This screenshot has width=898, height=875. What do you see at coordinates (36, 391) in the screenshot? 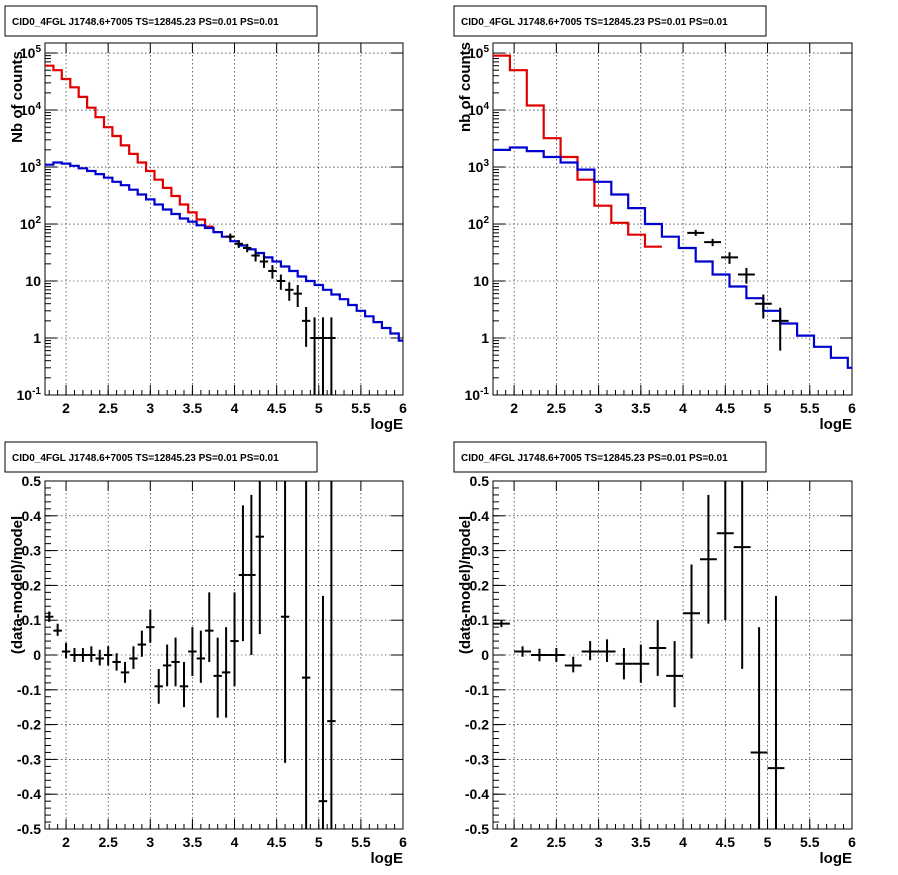
I see `y-tick-exponent: -1` at bounding box center [36, 391].